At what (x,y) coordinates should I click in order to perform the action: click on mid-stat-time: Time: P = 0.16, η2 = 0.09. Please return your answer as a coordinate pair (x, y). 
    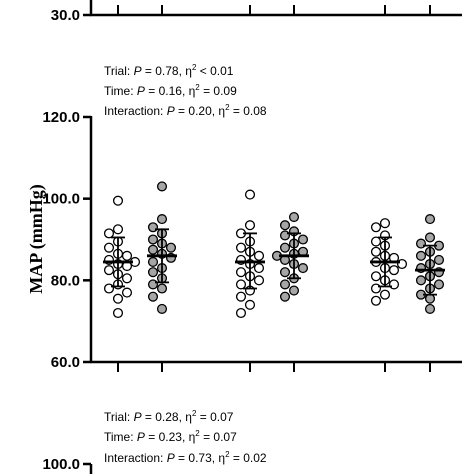
    Looking at the image, I should click on (170, 91).